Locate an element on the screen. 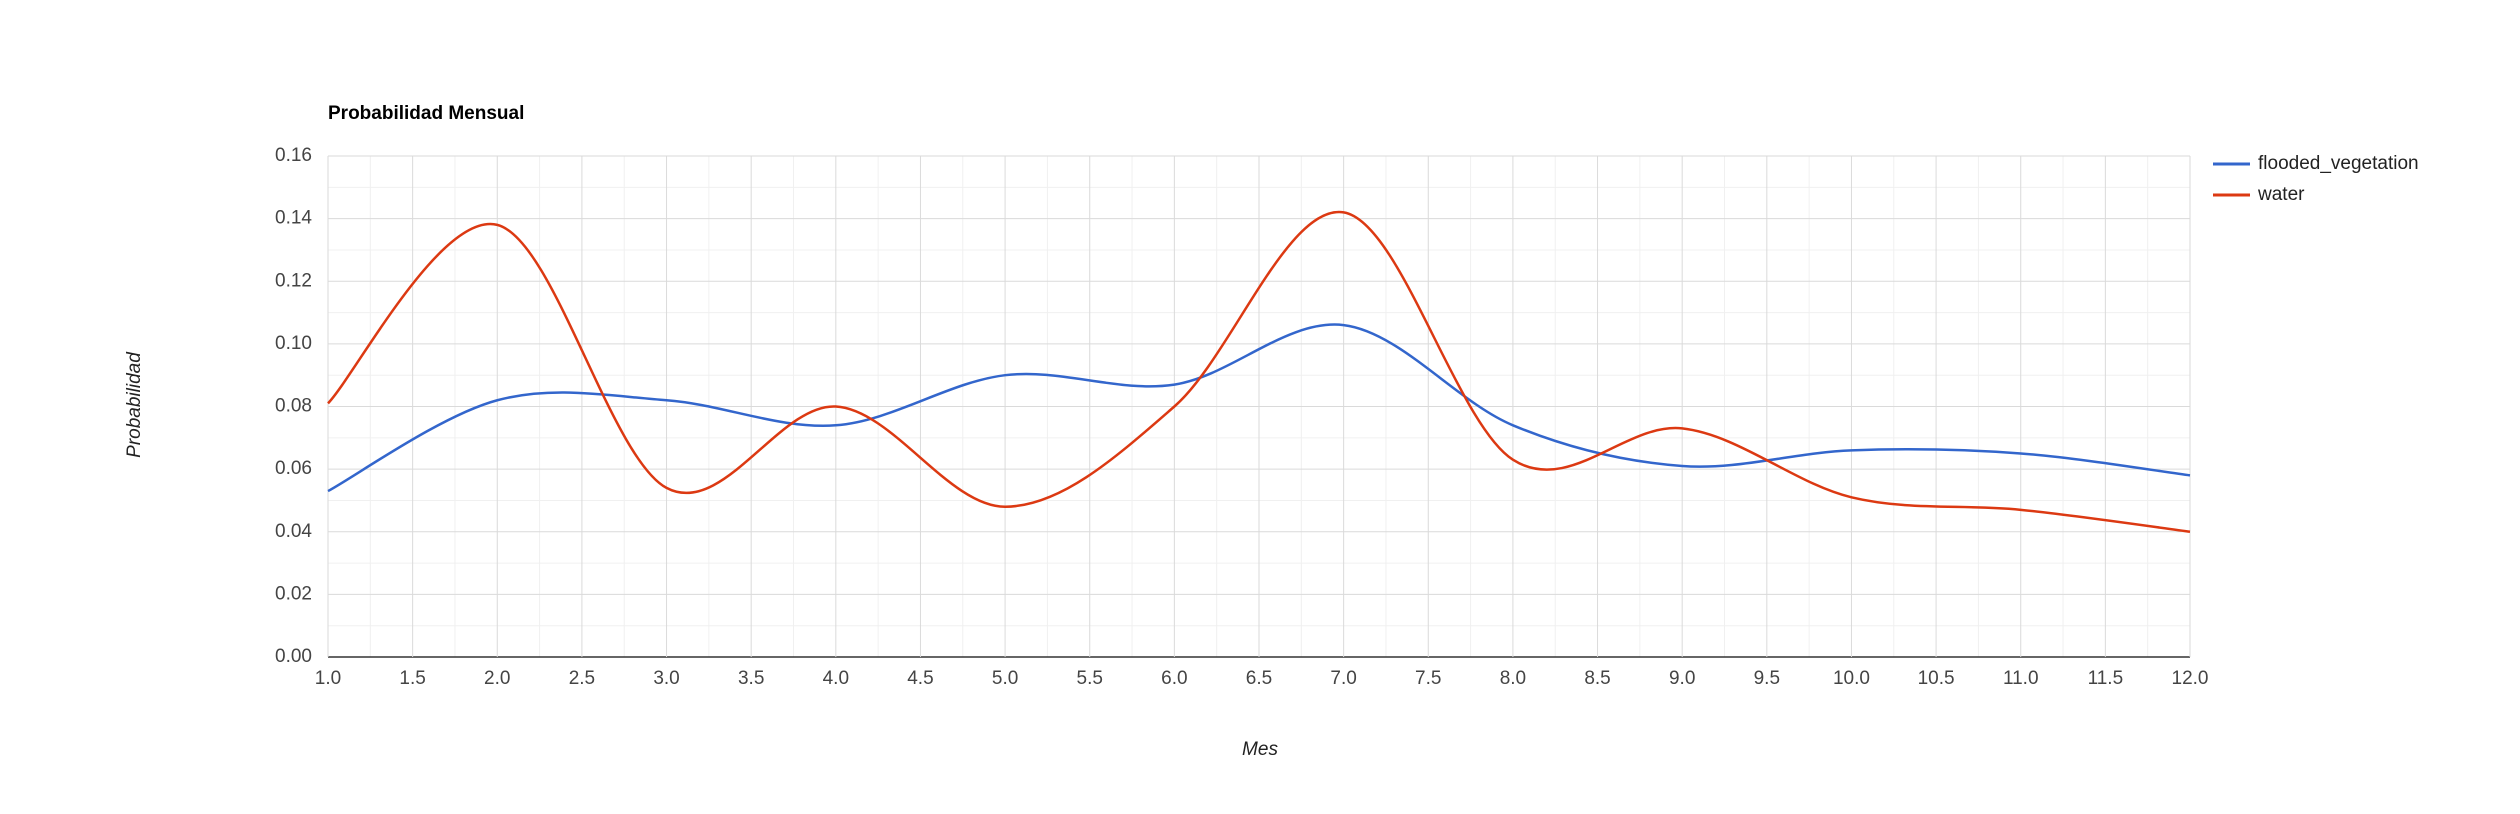  x-tick-label: 5.5 is located at coordinates (1090, 678).